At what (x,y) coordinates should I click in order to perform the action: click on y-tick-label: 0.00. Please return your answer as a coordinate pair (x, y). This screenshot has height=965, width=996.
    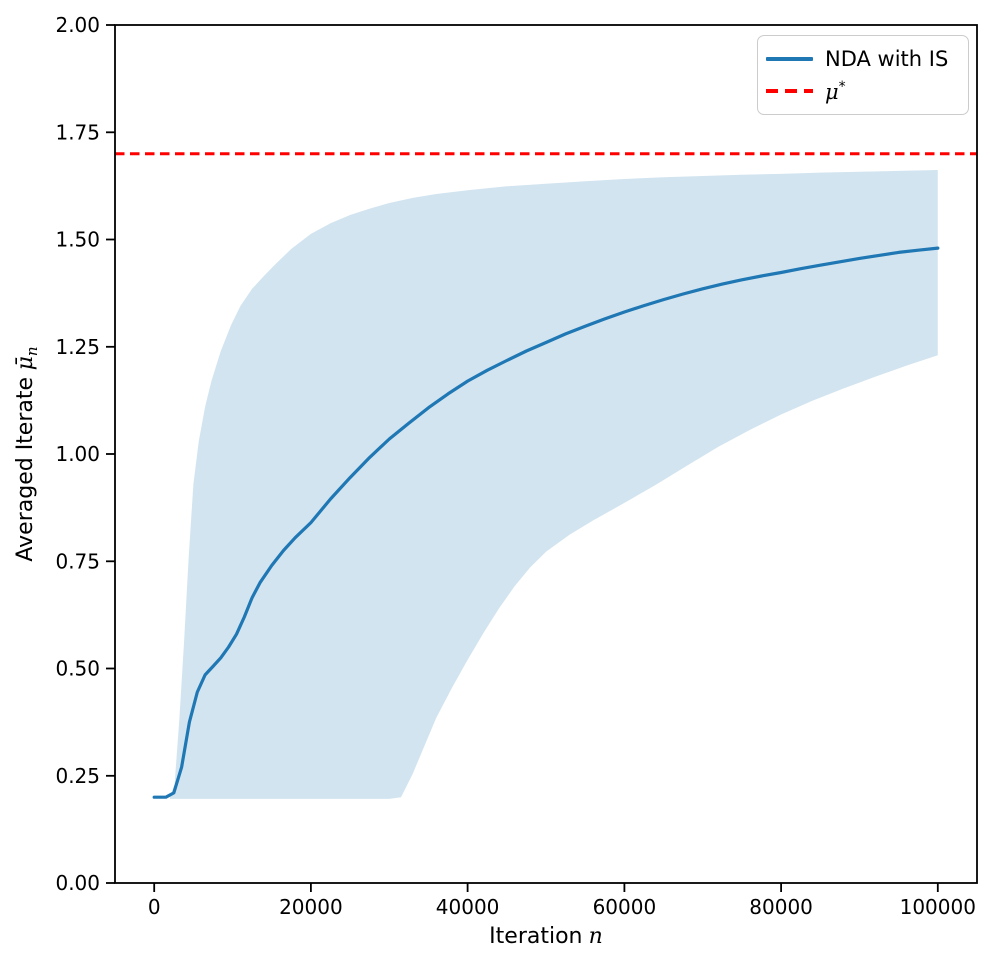
    Looking at the image, I should click on (77, 883).